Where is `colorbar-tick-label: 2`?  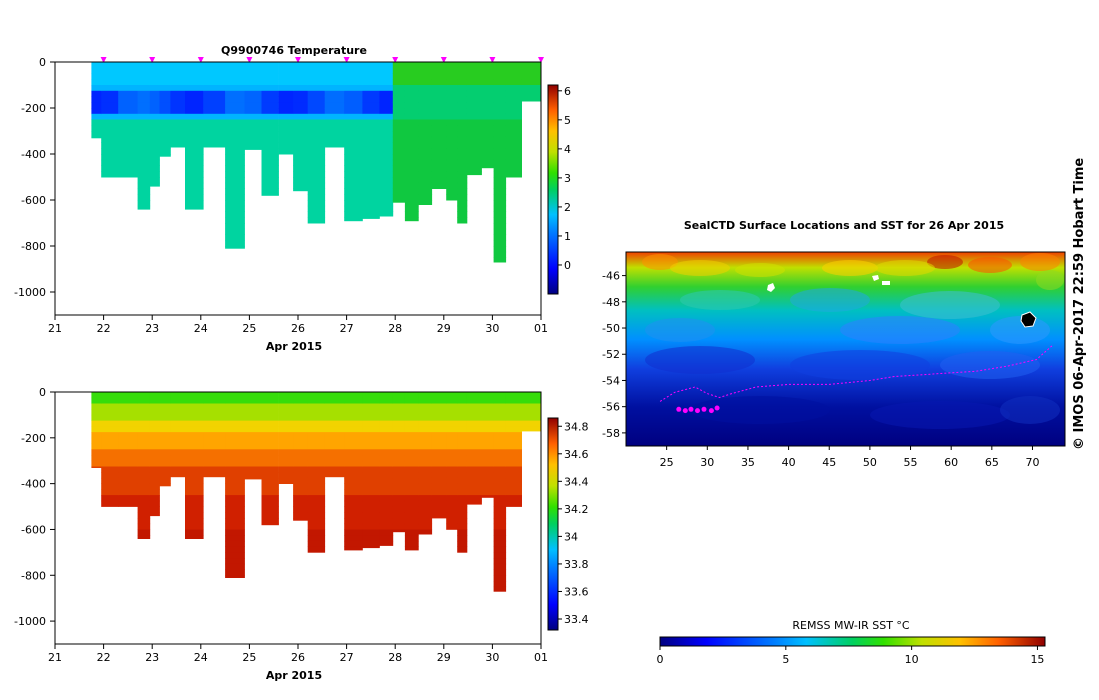
colorbar-tick-label: 2 is located at coordinates (567, 207).